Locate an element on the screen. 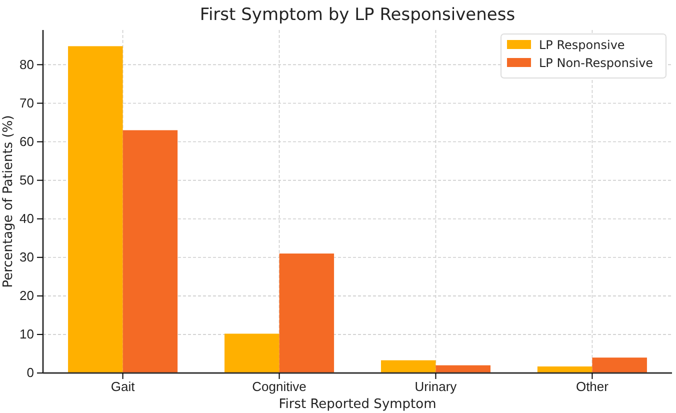 The image size is (676, 413). y-tick-label: 40 is located at coordinates (27, 218).